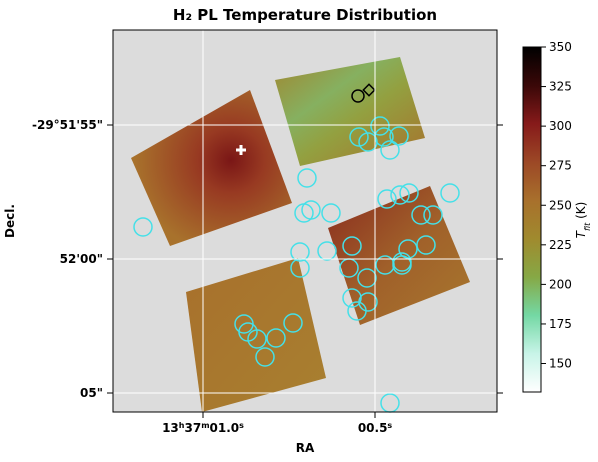  I want to click on colorbar-label-part: (K), so click(581, 212).